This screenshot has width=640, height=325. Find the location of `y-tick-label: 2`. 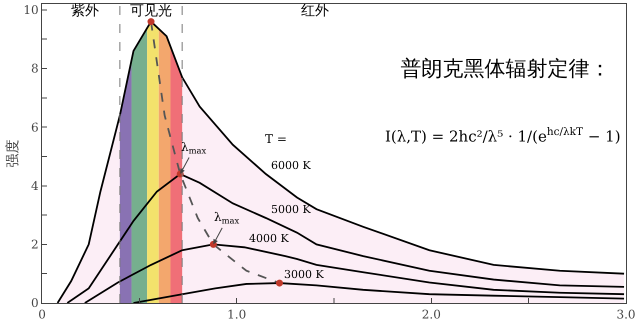

y-tick-label: 2 is located at coordinates (34, 245).